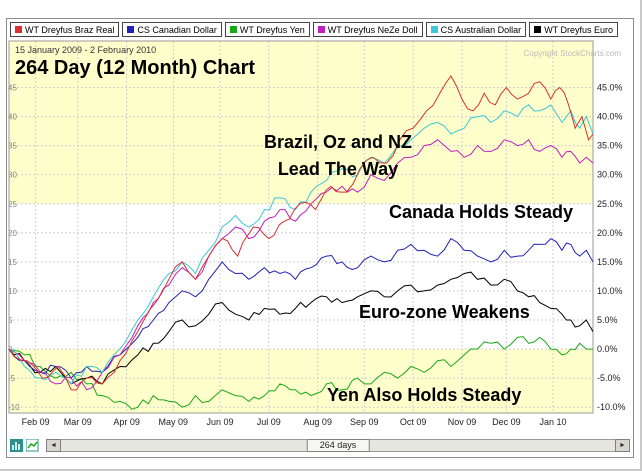  Describe the element at coordinates (610, 88) in the screenshot. I see `y-axis-label: 45.0%` at that location.